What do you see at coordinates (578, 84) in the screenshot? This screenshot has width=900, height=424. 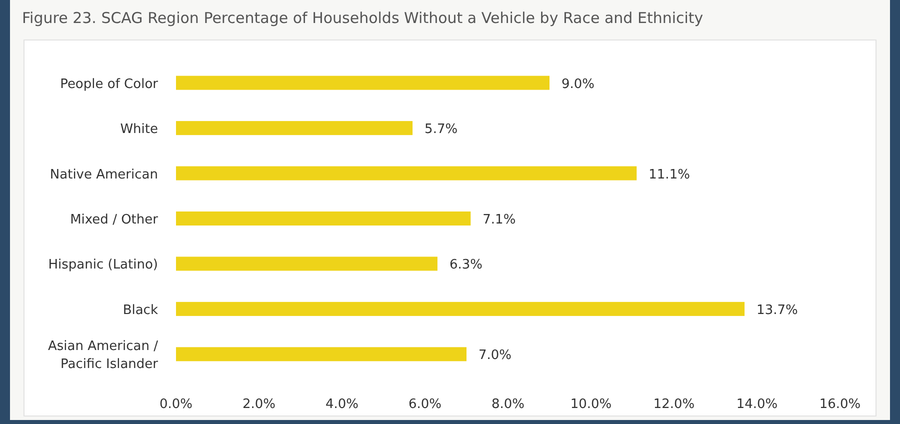 I see `data-label: 9.0%` at bounding box center [578, 84].